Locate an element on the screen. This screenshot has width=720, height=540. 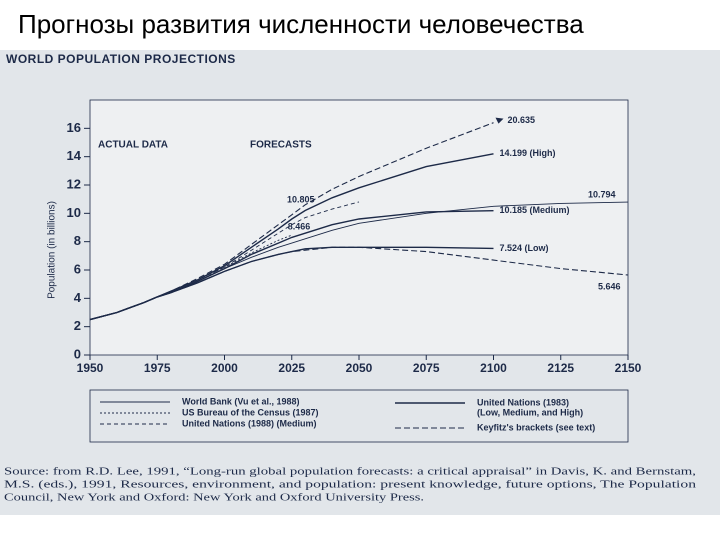
x-tick-label: 2125 is located at coordinates (560, 368).